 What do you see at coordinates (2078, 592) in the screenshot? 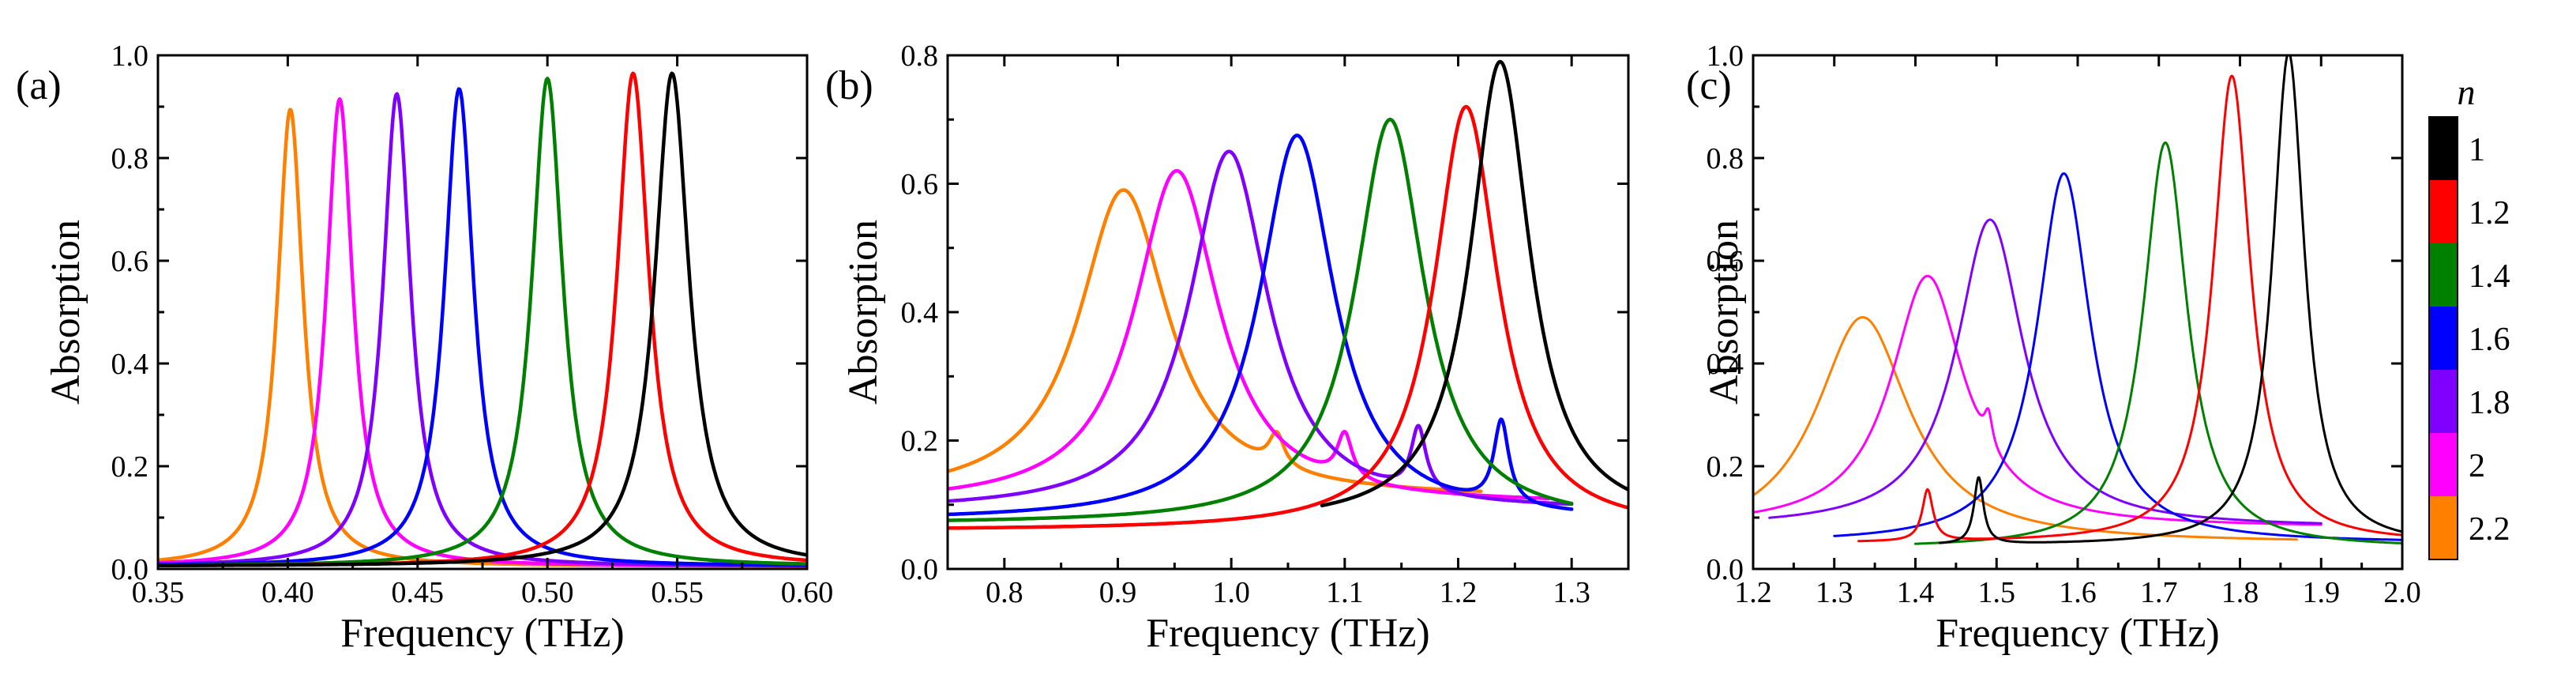
I see `x-tick-label: 1.6` at bounding box center [2078, 592].